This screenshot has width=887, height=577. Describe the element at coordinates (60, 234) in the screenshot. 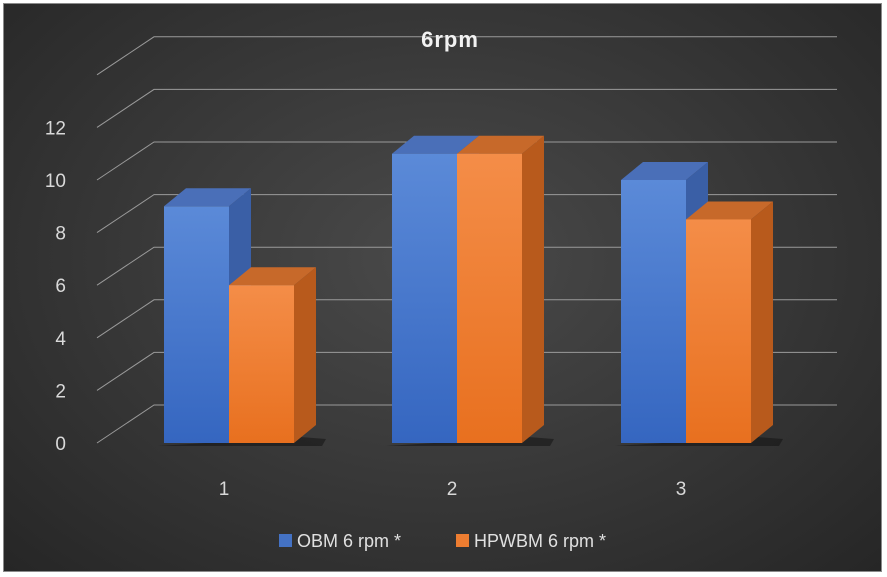

I see `y-tick-label: 8` at that location.